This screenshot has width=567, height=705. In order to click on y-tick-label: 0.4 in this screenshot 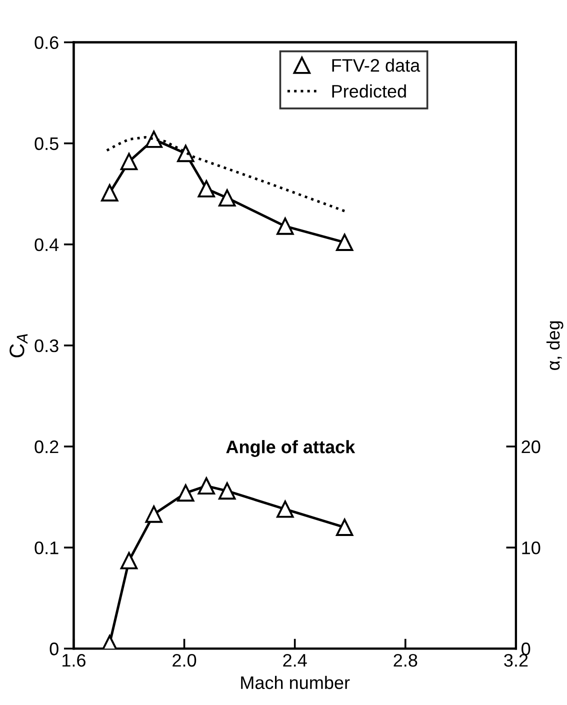, I will do `click(46, 245)`.